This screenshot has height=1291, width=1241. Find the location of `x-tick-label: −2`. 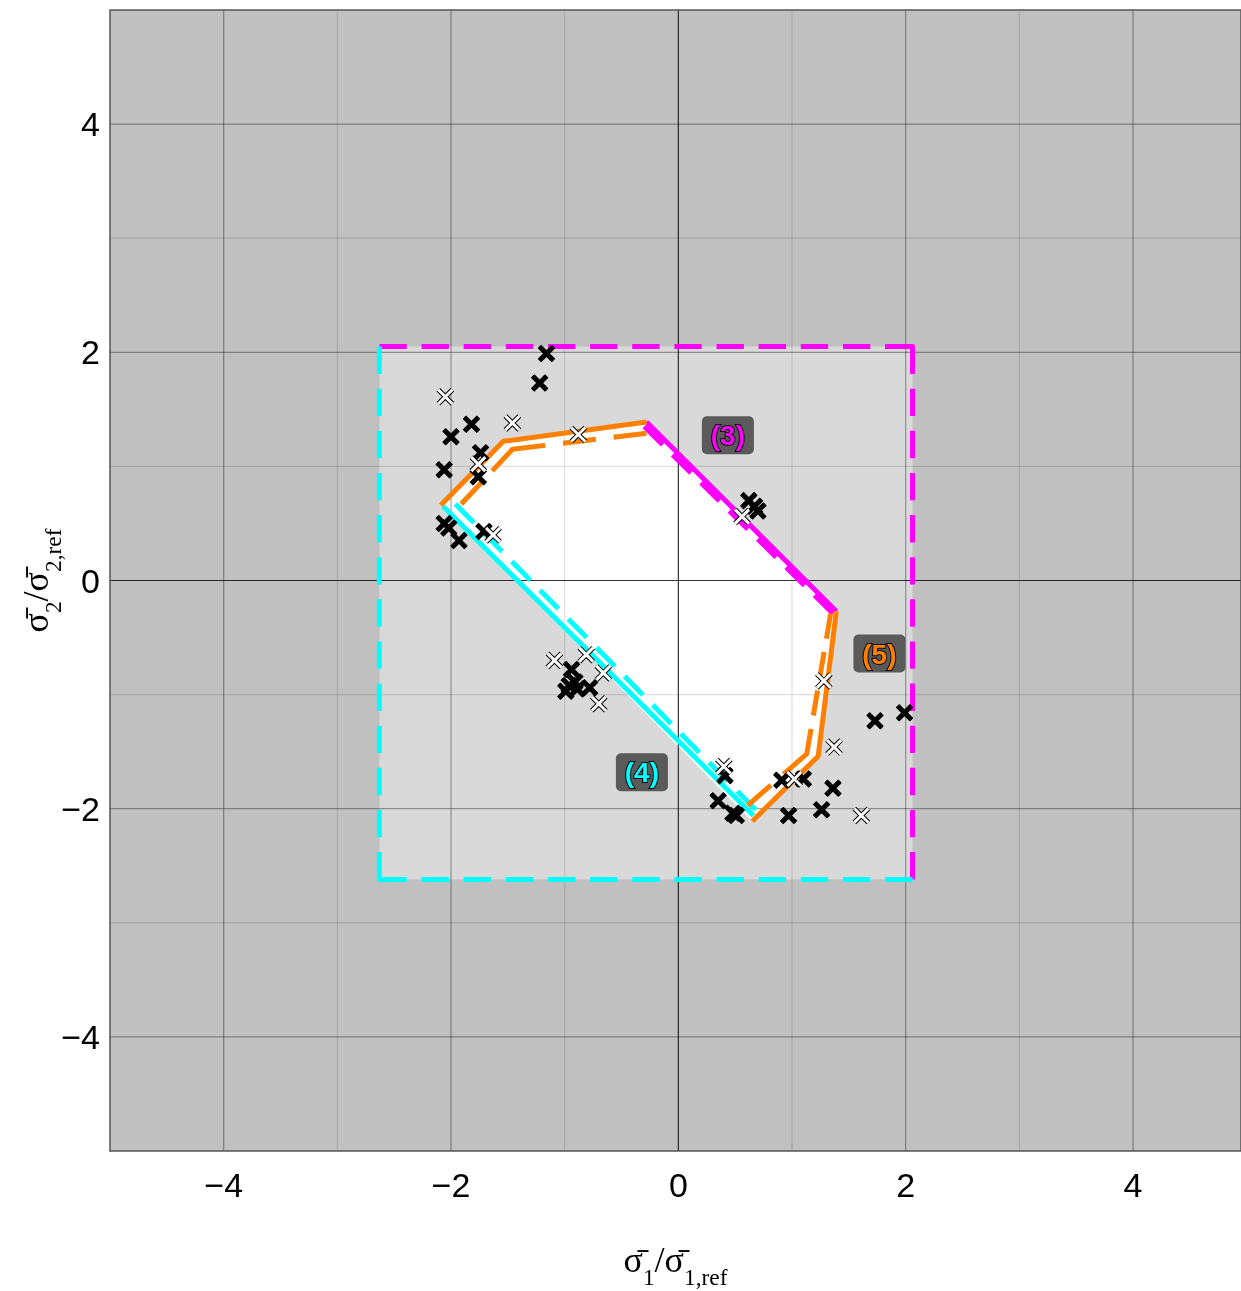

x-tick-label: −2 is located at coordinates (451, 1185).